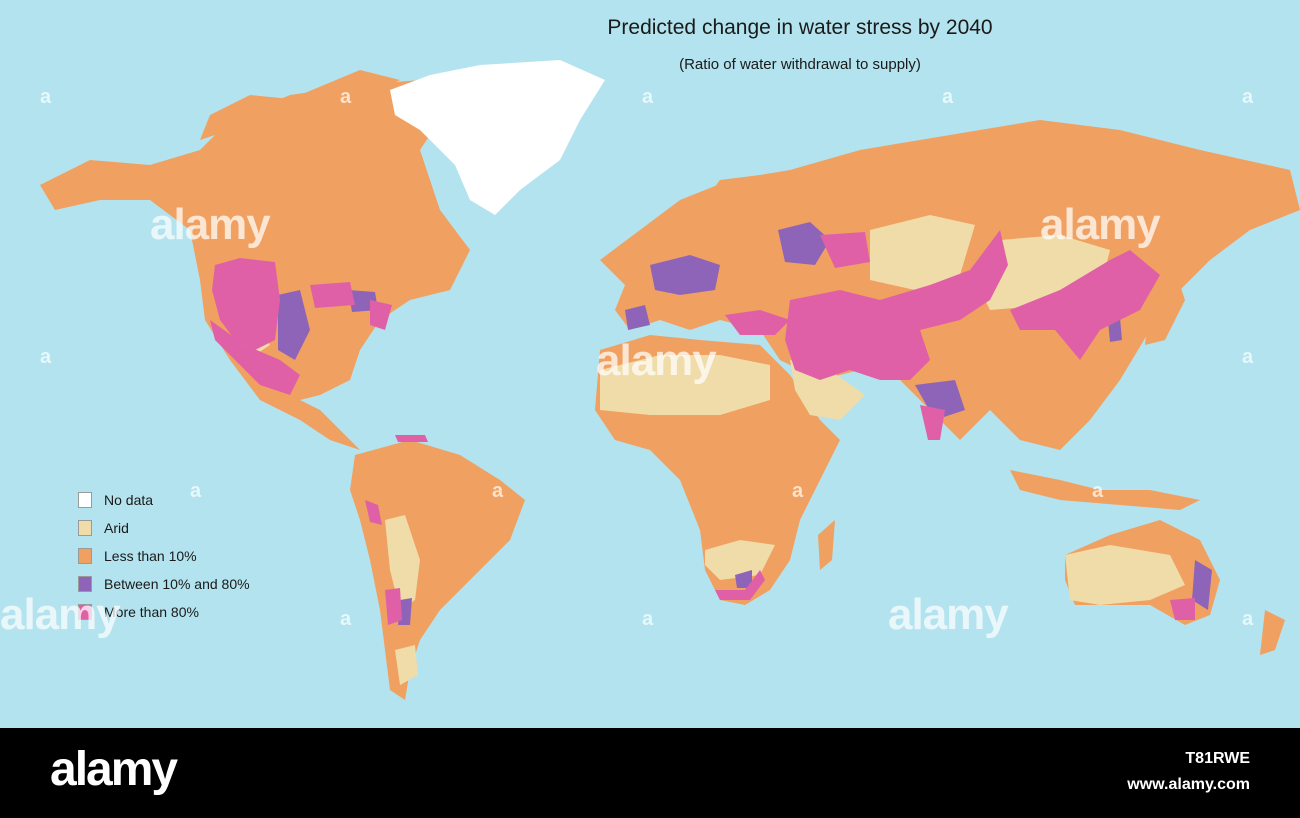  I want to click on kalahari-arid, so click(740, 560).